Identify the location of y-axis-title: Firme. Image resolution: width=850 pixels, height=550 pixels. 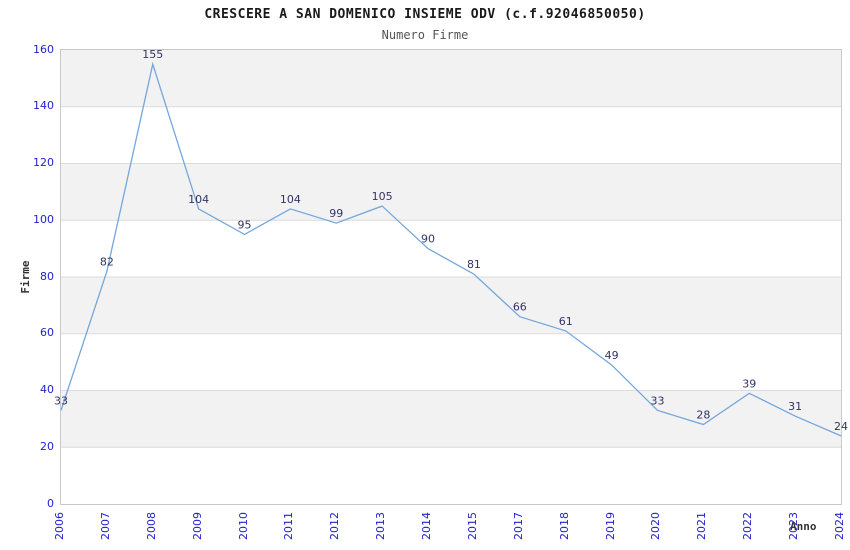
(25, 277).